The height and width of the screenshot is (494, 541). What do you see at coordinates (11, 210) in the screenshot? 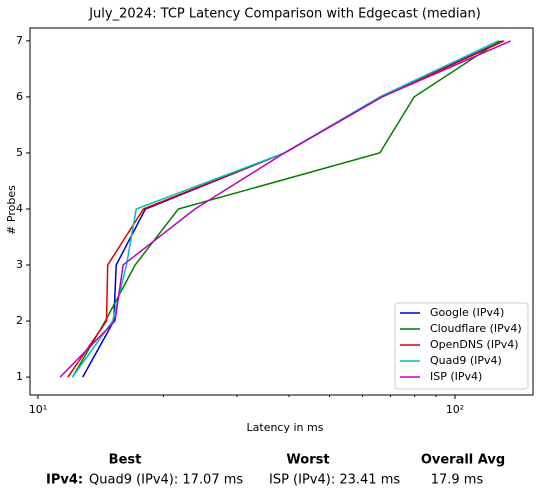
I see `y-axis-label: # Probes` at bounding box center [11, 210].